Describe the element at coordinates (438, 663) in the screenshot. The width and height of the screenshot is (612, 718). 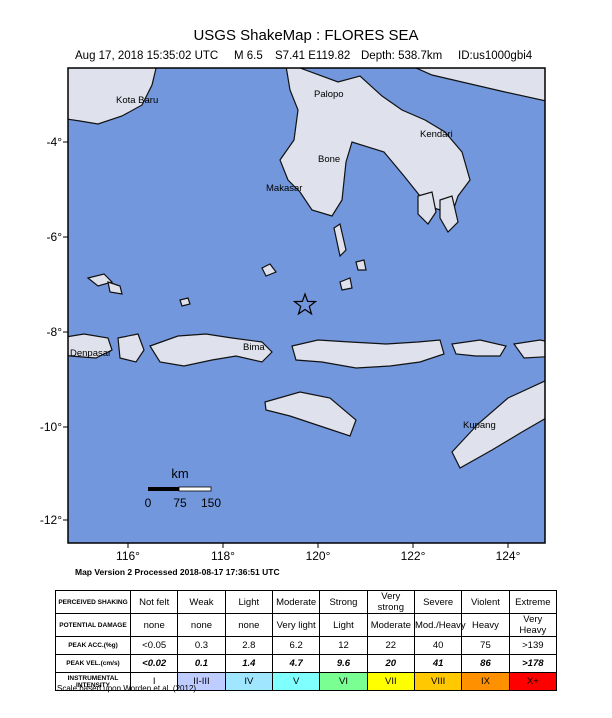
I see `legend-cell: 41` at that location.